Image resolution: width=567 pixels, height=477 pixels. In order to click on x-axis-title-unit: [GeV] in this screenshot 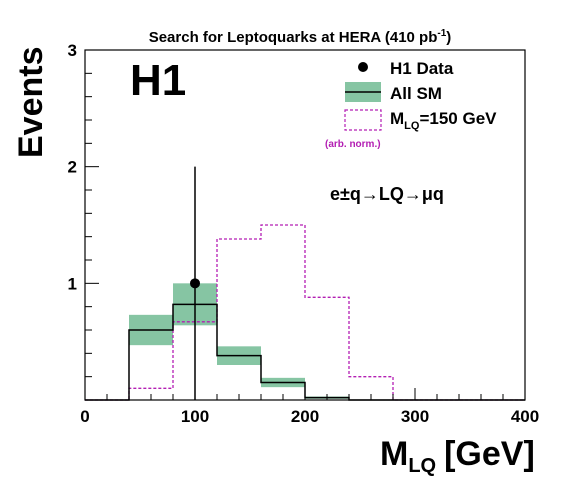, I will do `click(489, 454)`.